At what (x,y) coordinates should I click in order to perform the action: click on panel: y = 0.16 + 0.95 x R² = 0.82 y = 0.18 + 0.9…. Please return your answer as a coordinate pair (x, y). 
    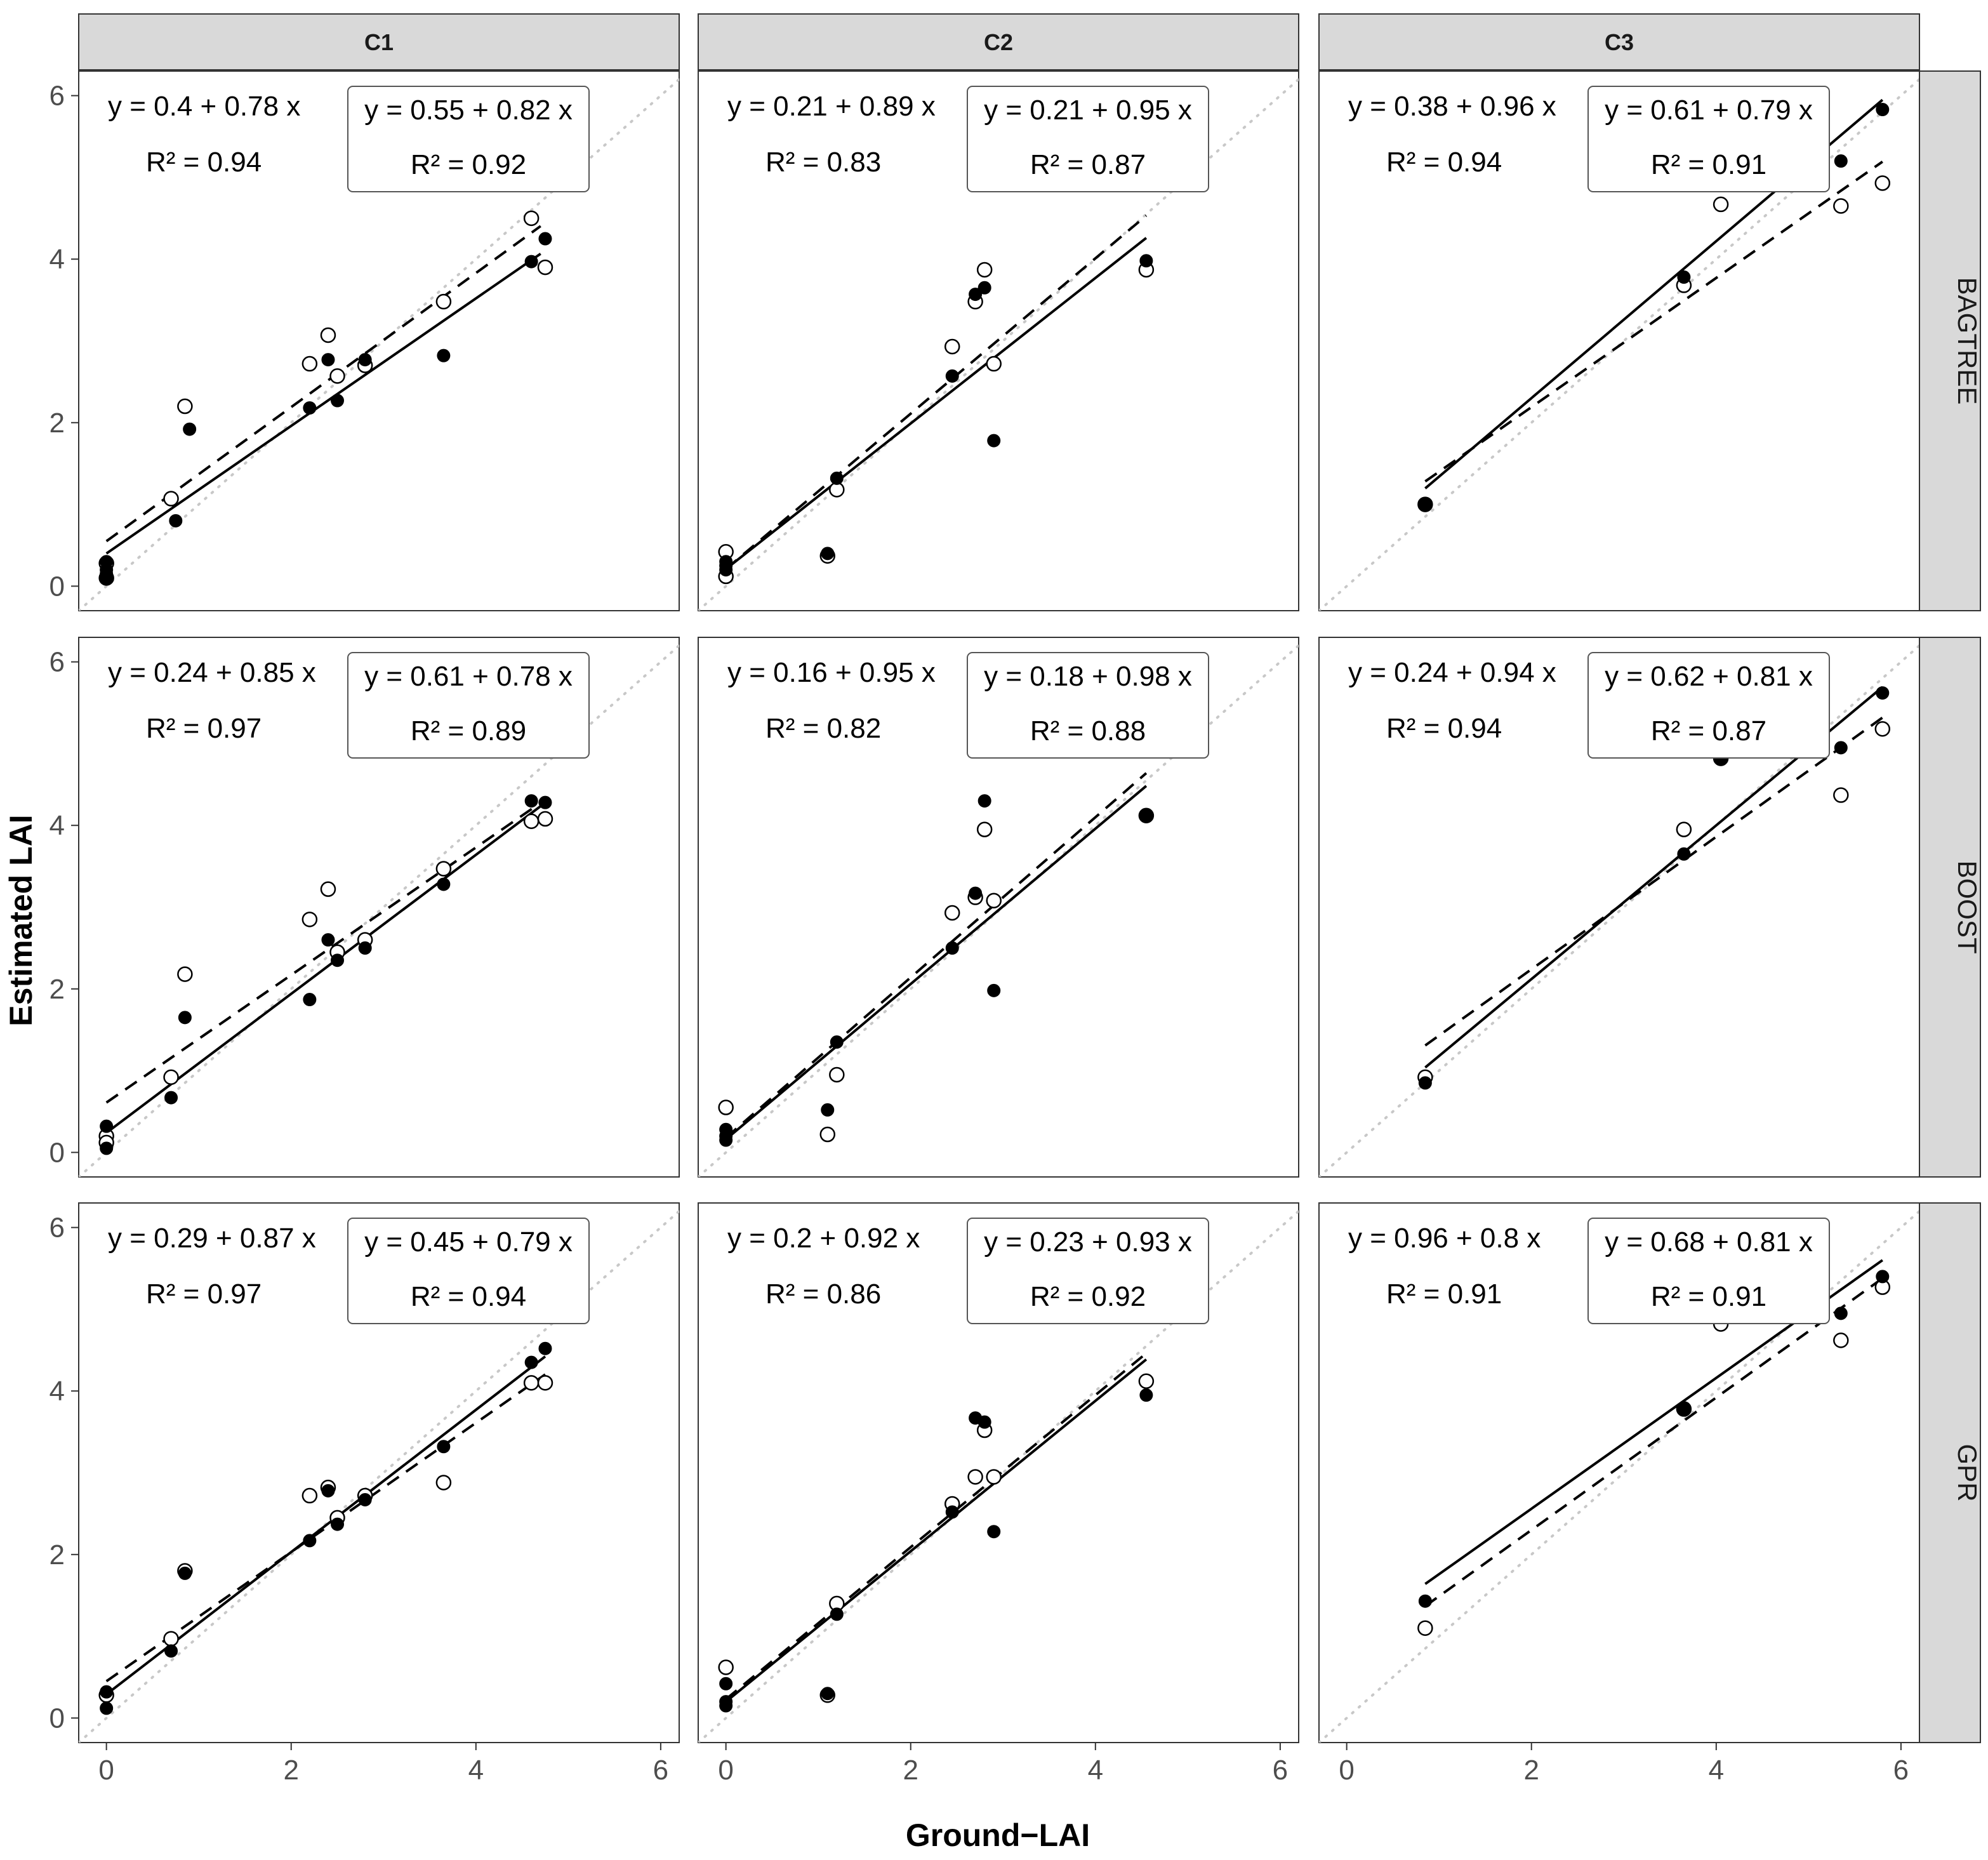
    Looking at the image, I should click on (998, 907).